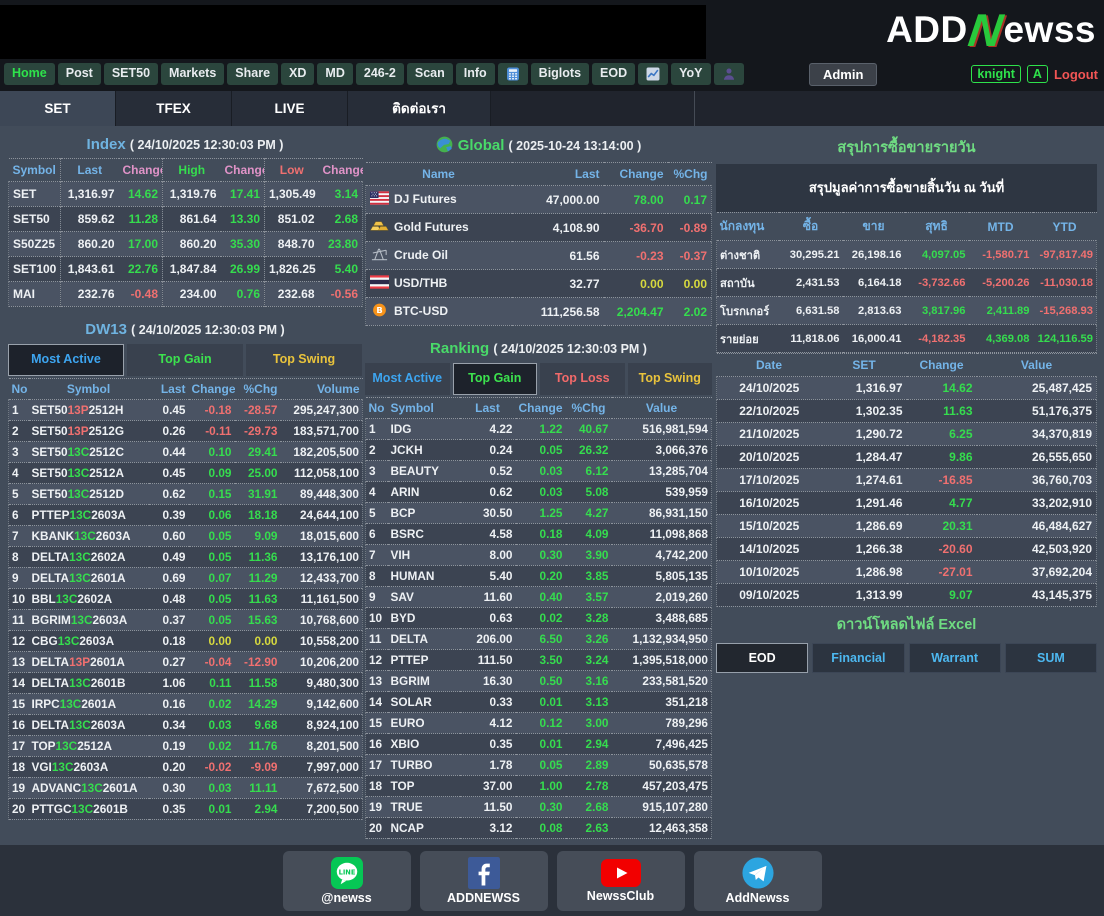 Image resolution: width=1104 pixels, height=916 pixels. Describe the element at coordinates (483, 880) in the screenshot. I see `social-button-addnewss: ADDNEWSS` at that location.